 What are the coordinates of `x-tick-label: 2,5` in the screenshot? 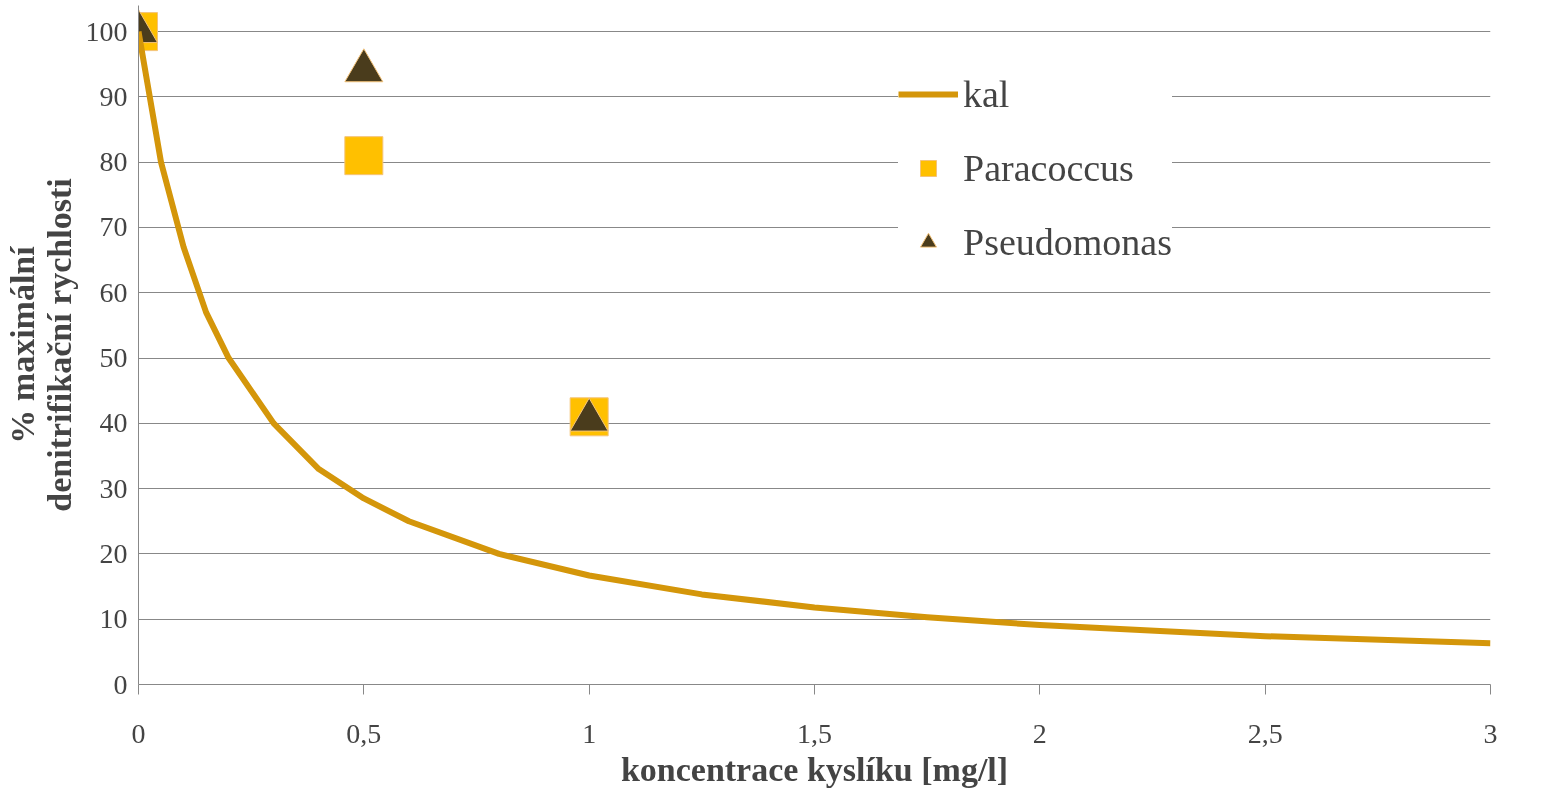 It's located at (1265, 733).